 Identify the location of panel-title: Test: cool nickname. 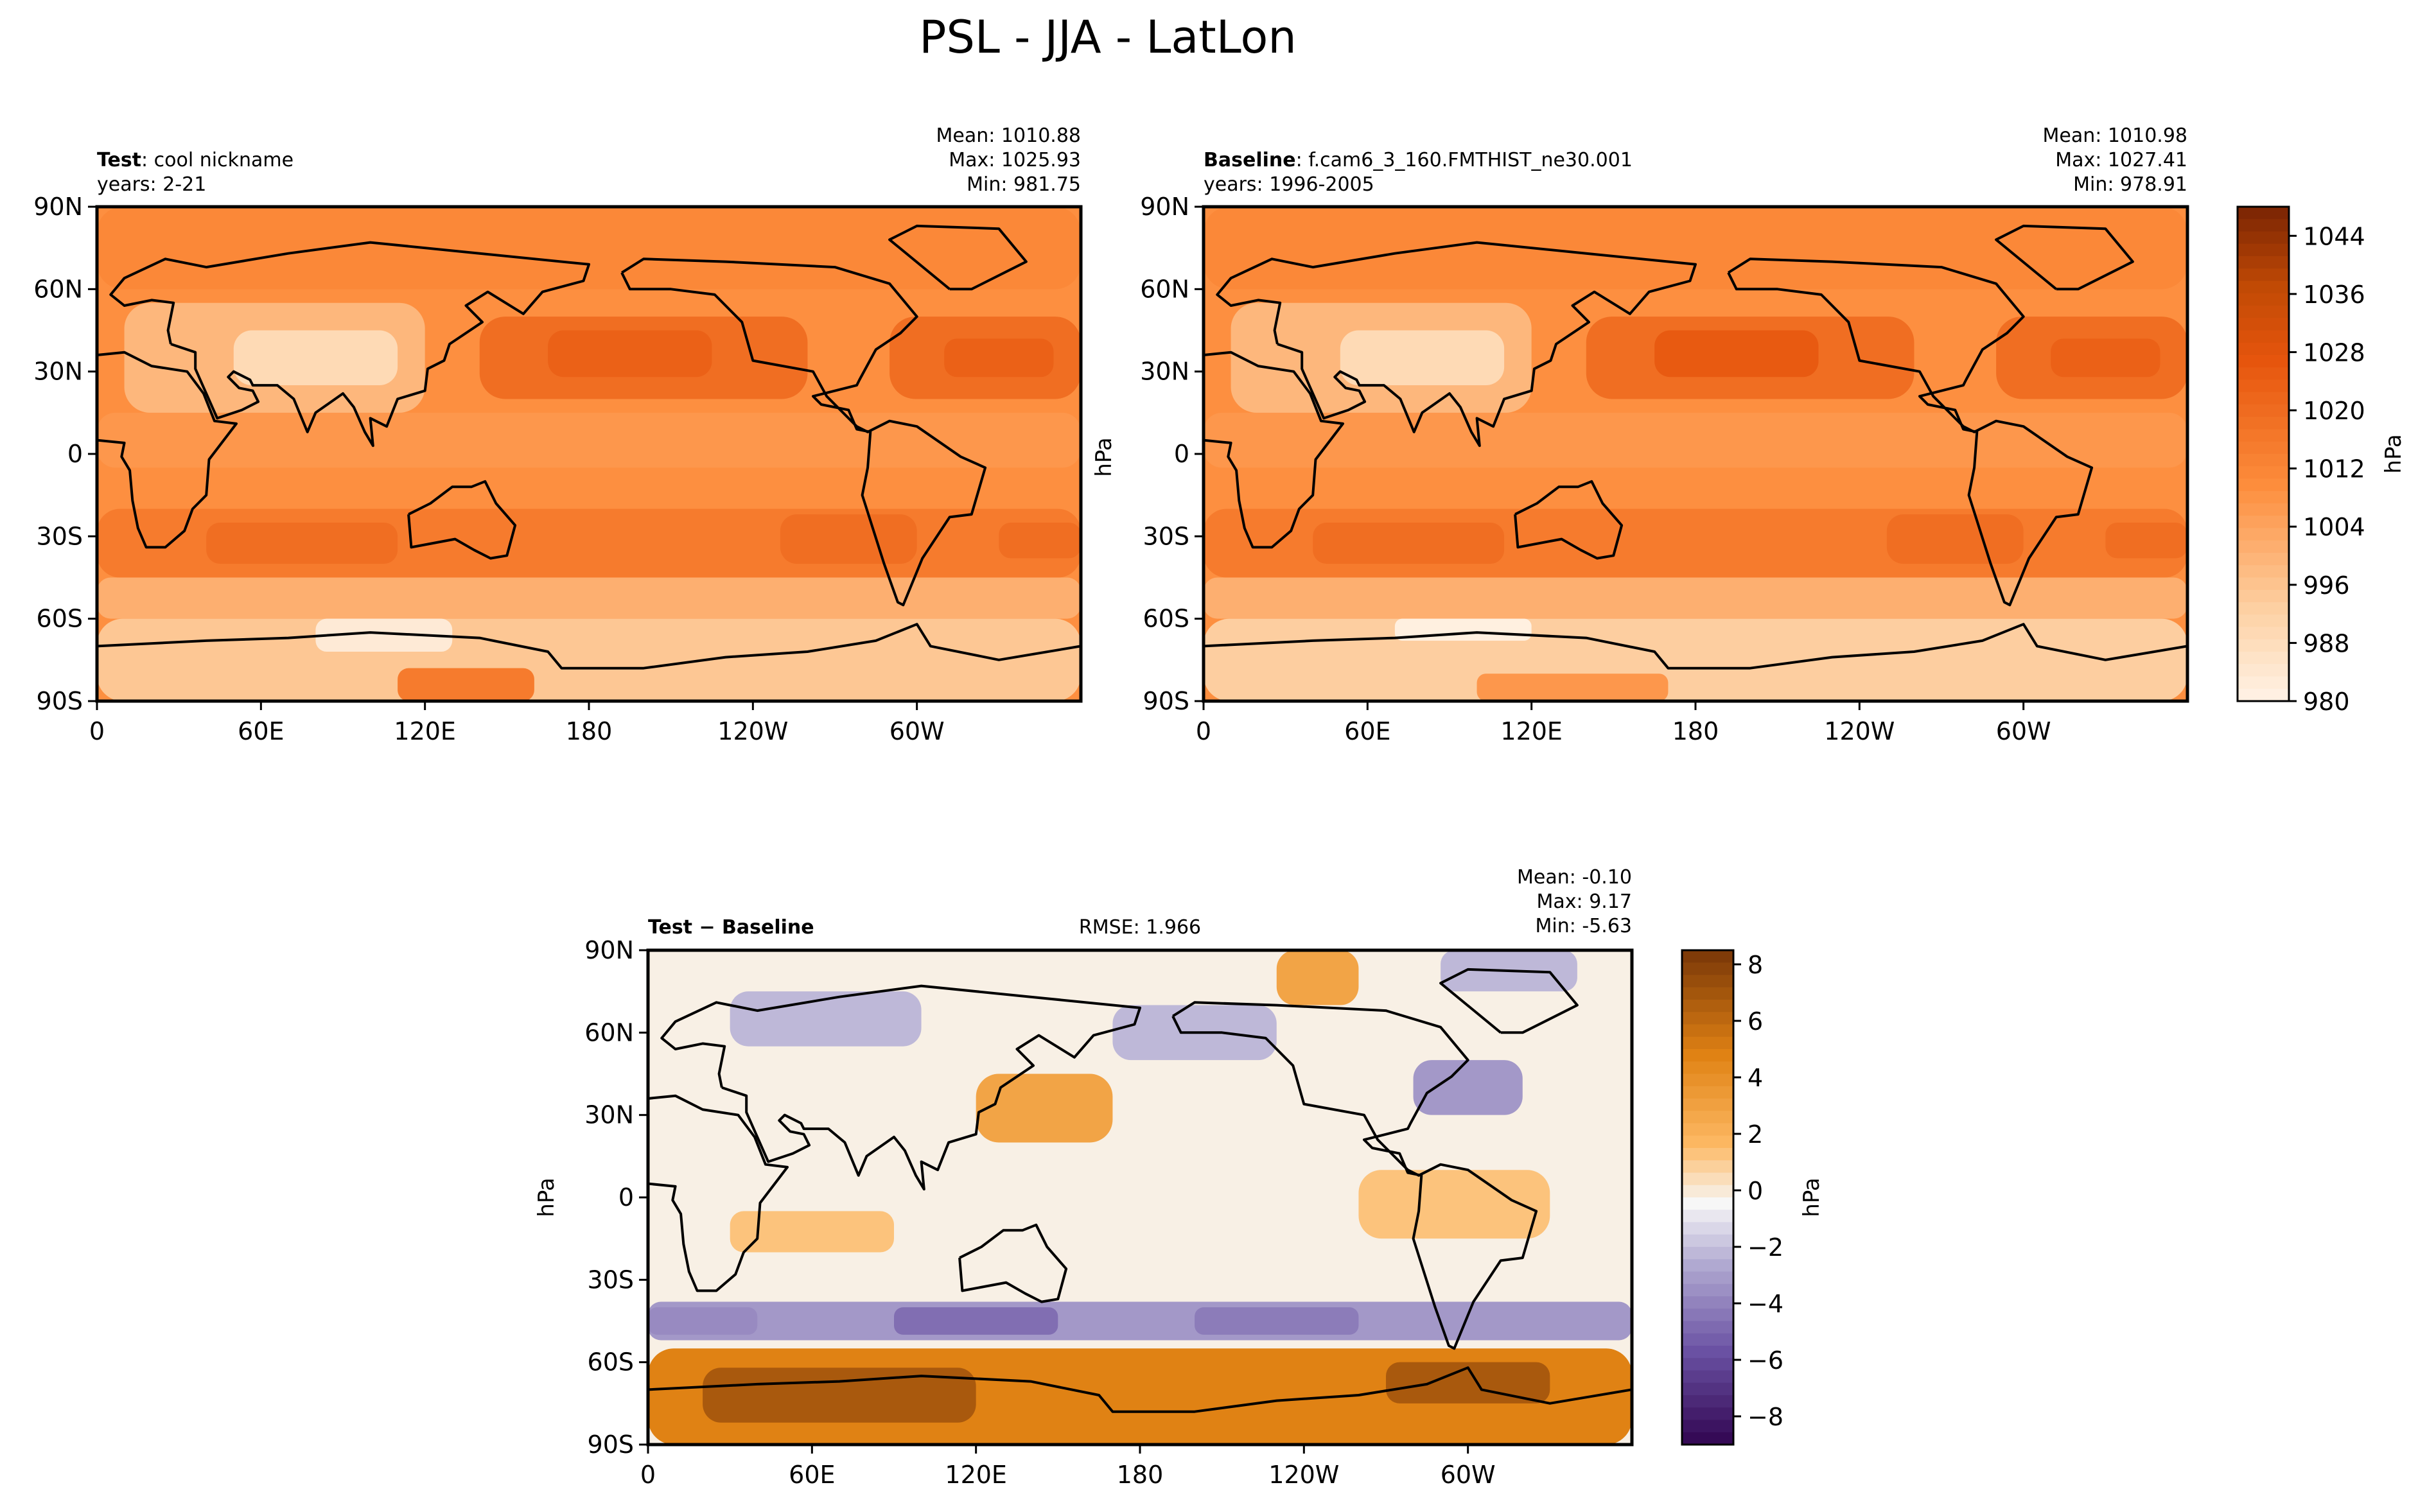
(195, 160).